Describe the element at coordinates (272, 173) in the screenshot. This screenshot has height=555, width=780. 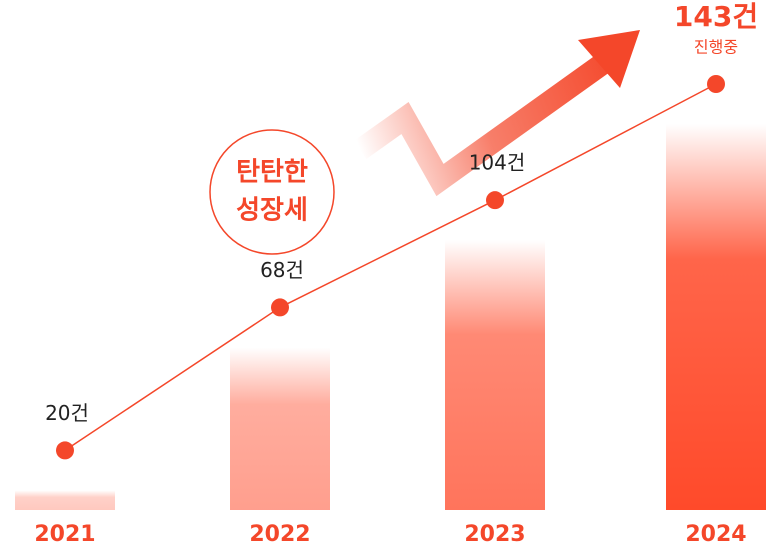
I see `badge-text: 탄탄한` at that location.